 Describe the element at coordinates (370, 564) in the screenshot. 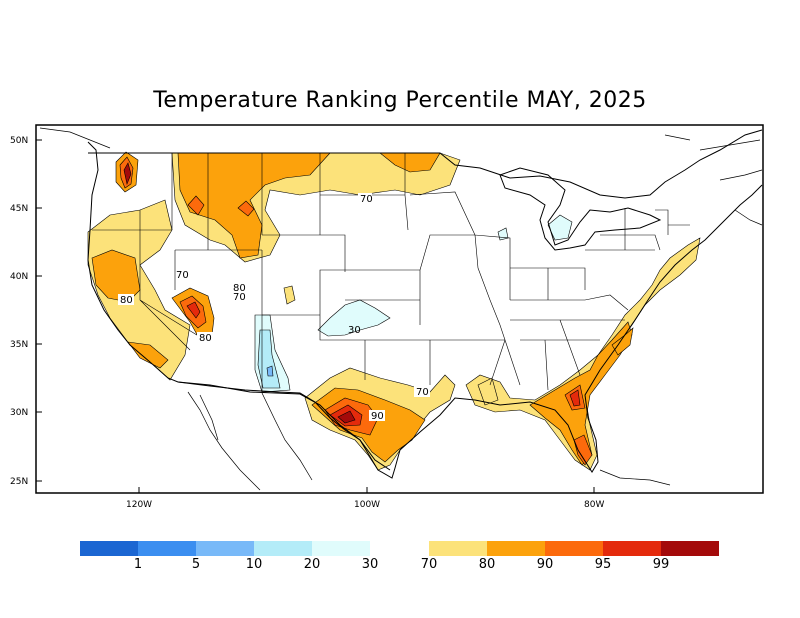

I see `legend-label: 30` at that location.